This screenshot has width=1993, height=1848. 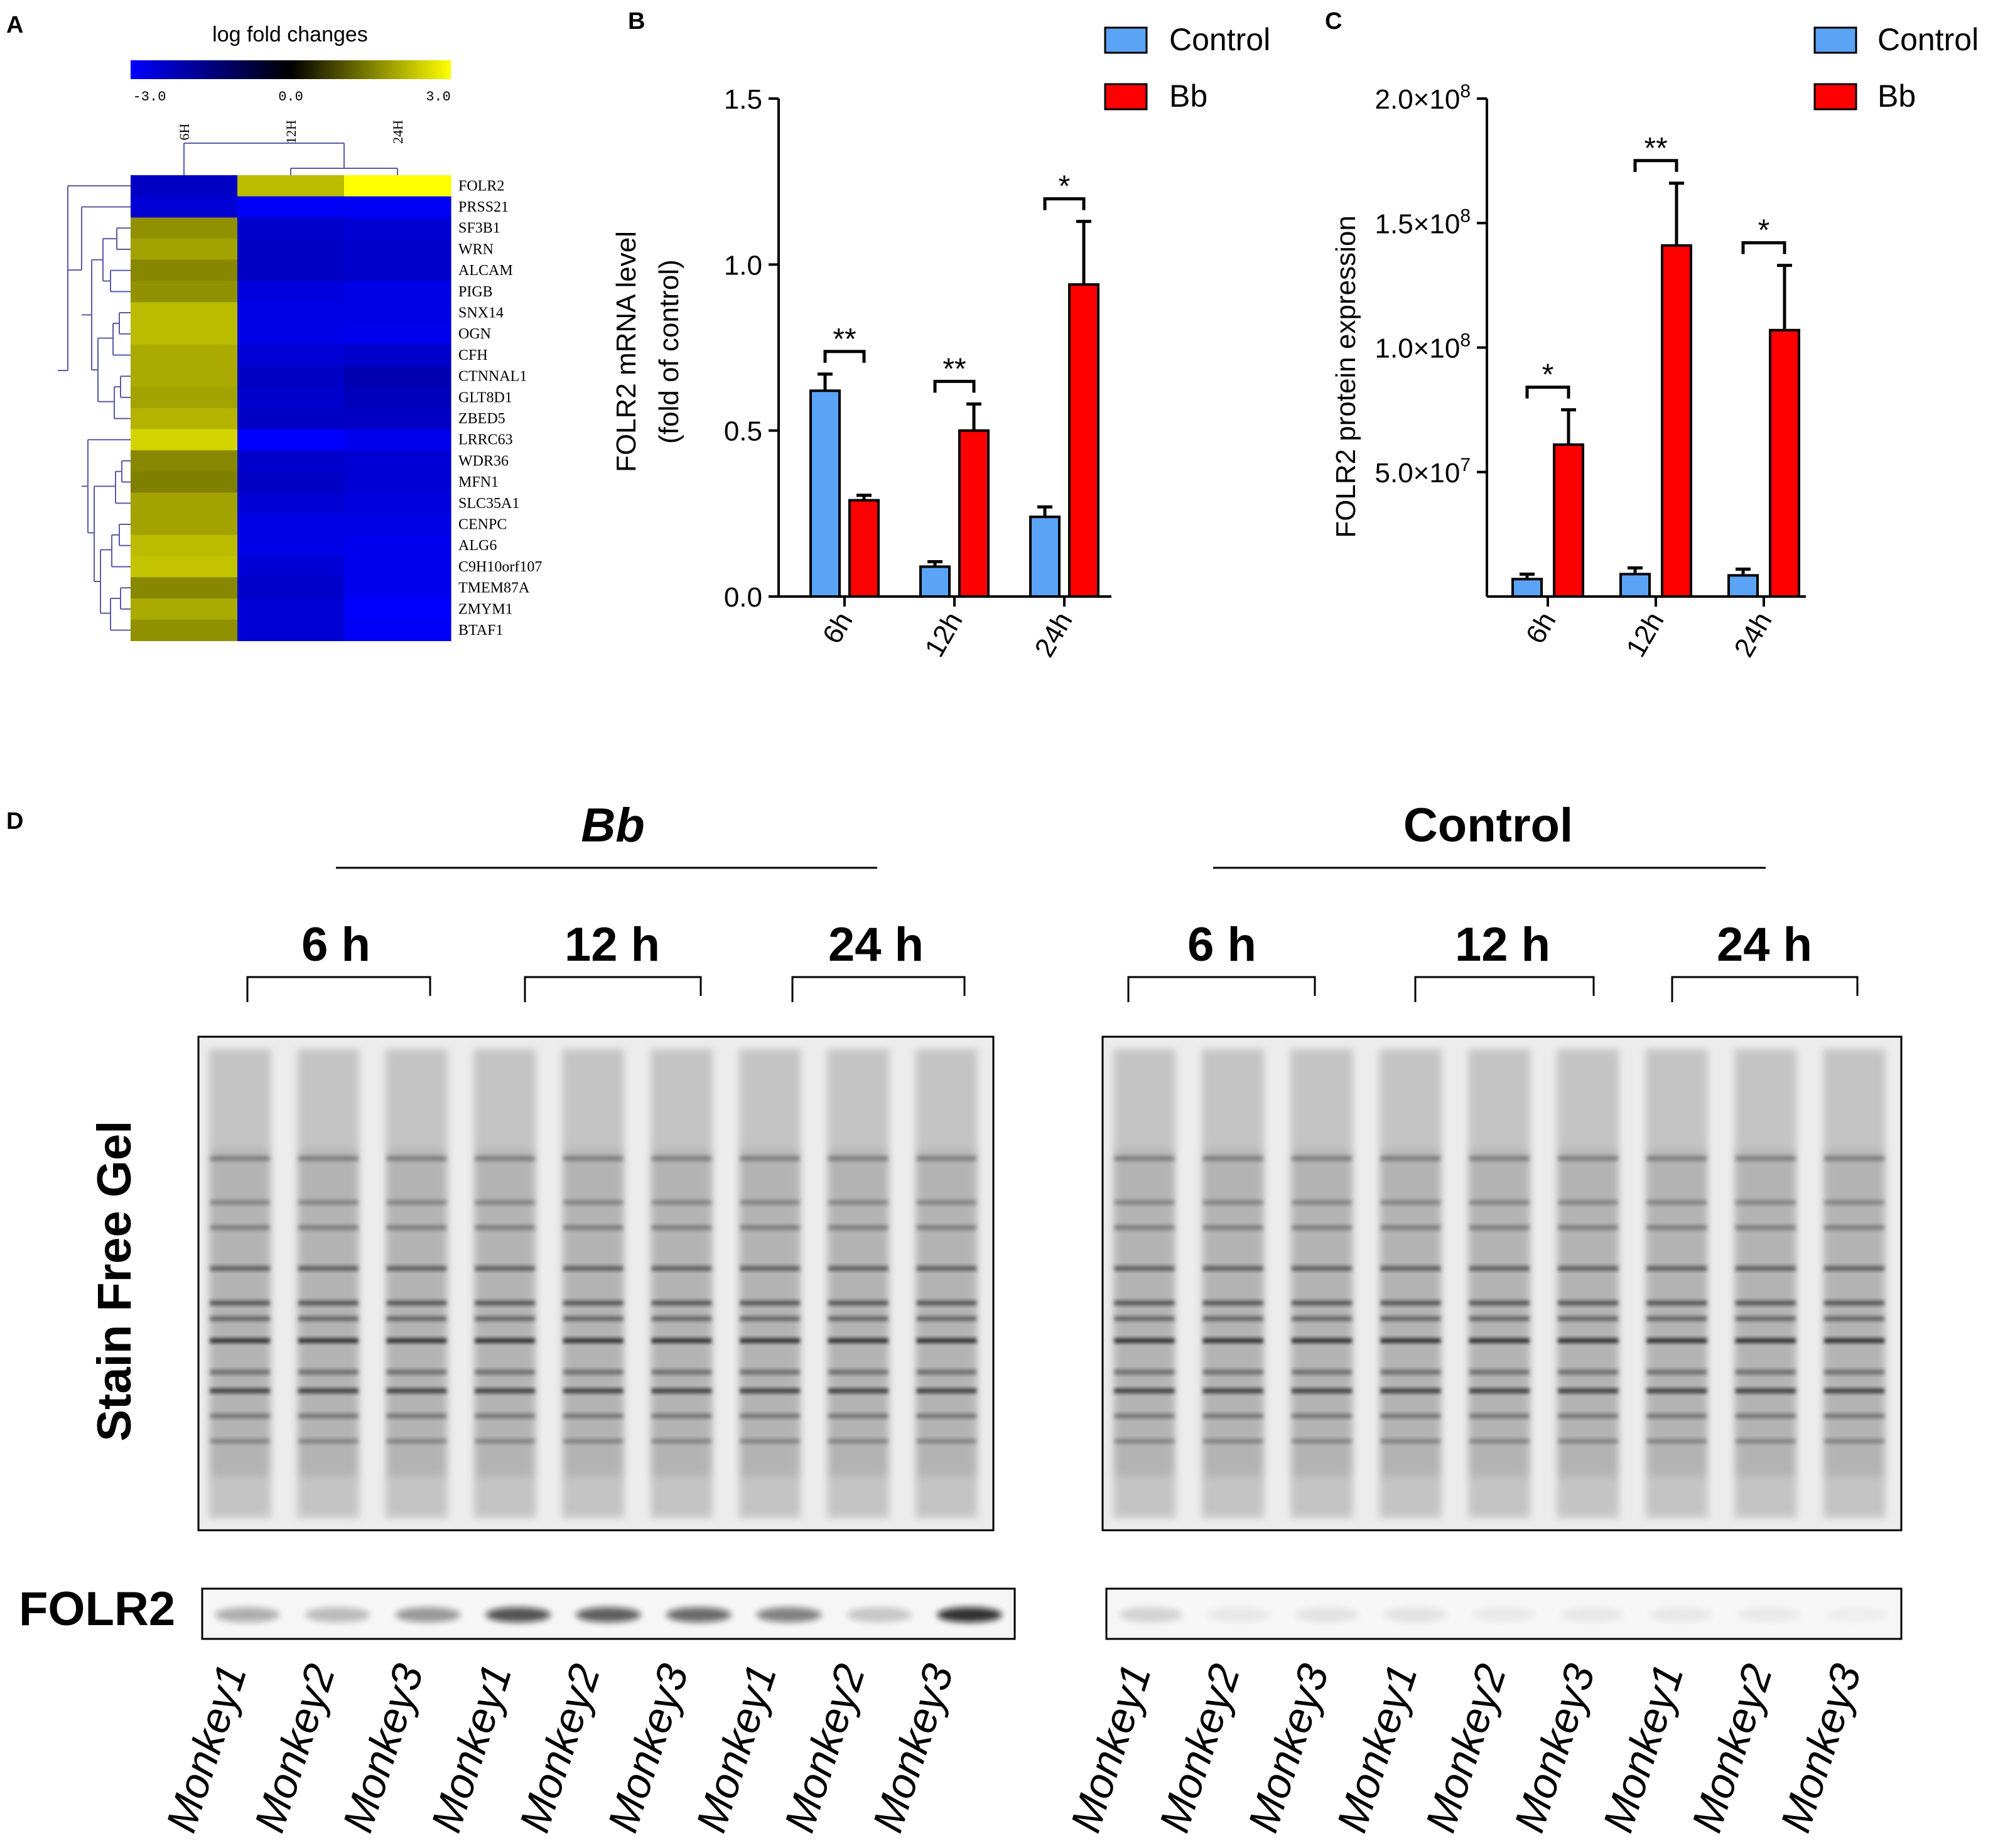 What do you see at coordinates (398, 313) in the screenshot?
I see `heatmap-cell-snx14-24h` at bounding box center [398, 313].